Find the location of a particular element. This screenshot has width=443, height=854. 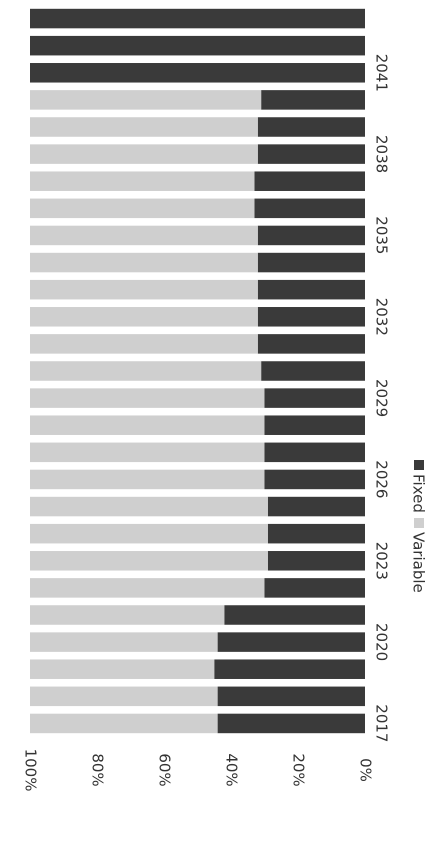

bar-fixed-2041 is located at coordinates (197, 73).